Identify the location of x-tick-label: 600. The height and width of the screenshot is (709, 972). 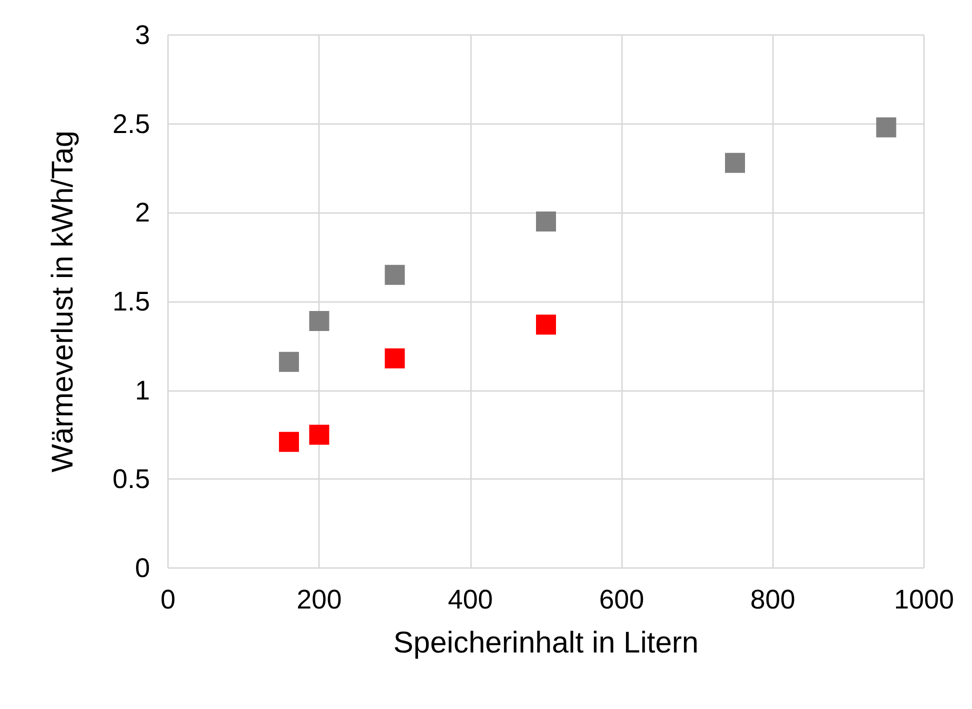
(621, 599).